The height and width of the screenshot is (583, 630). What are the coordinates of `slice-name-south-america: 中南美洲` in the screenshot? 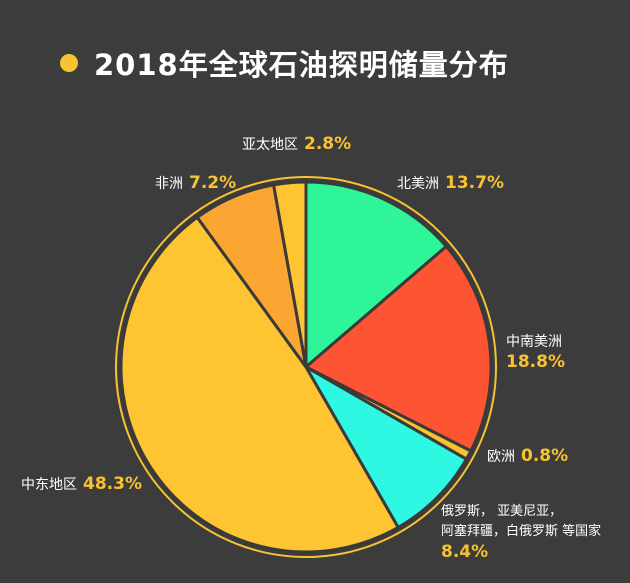 It's located at (534, 342).